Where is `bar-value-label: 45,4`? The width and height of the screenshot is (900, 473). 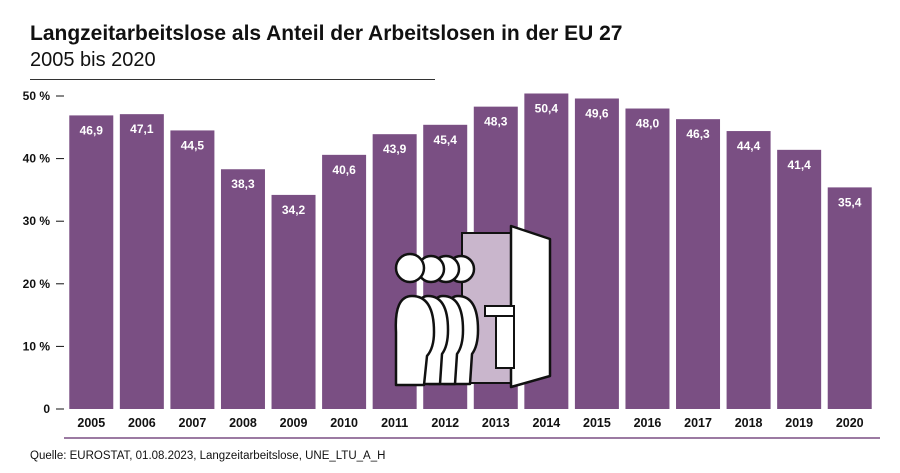
bar-value-label: 45,4 is located at coordinates (446, 140).